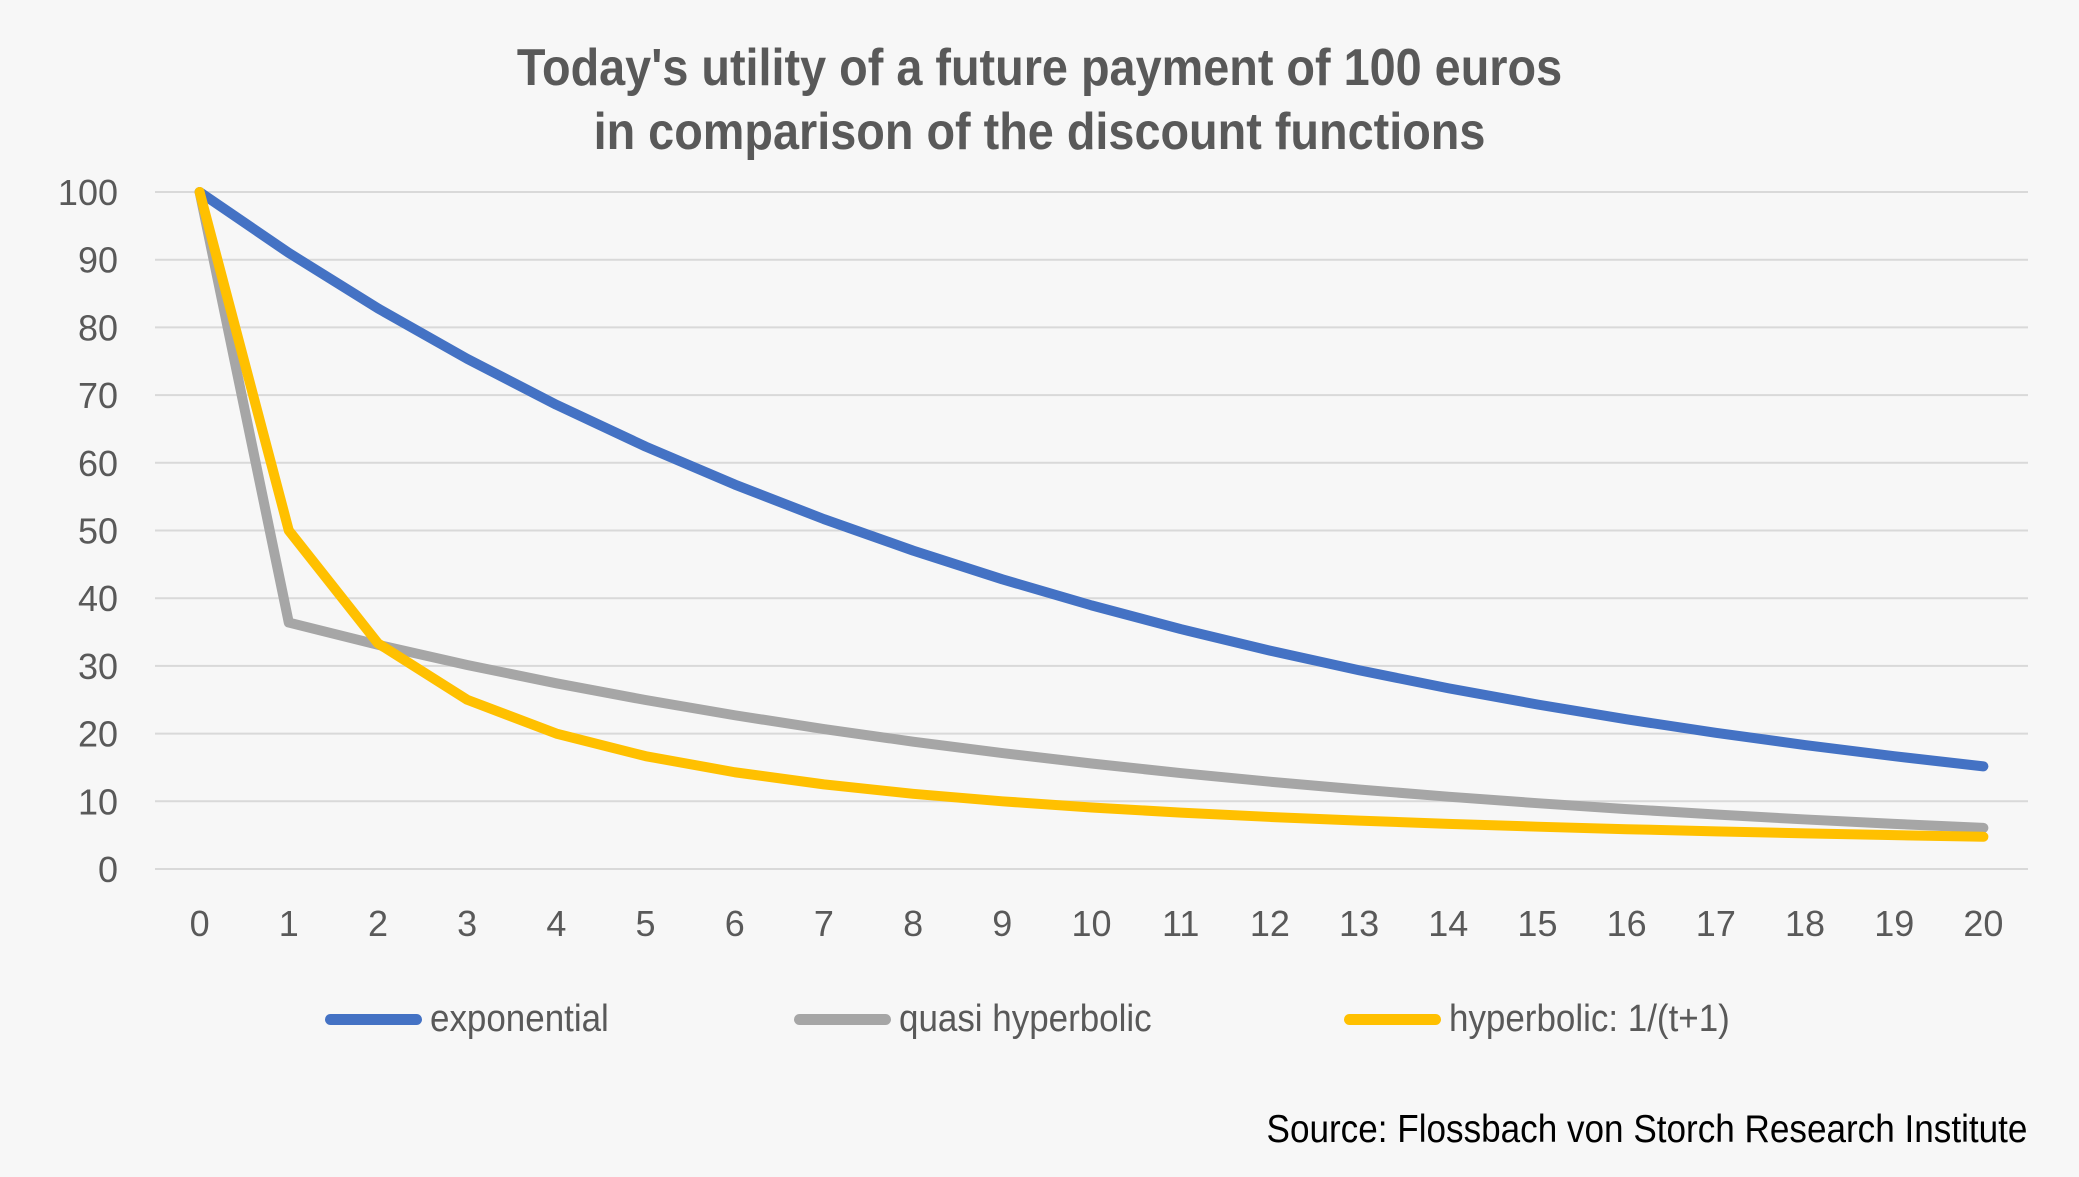 This screenshot has height=1177, width=2079. What do you see at coordinates (98, 598) in the screenshot?
I see `y-axis-tick-label: 40` at bounding box center [98, 598].